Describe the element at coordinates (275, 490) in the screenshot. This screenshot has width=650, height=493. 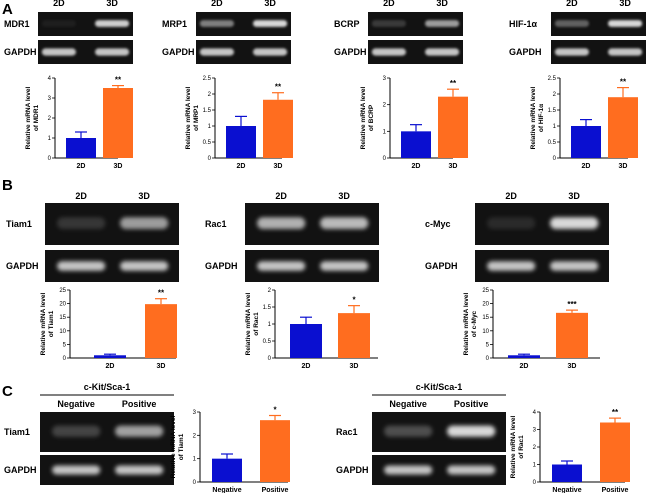
I see `x-tick-label: Positive` at that location.